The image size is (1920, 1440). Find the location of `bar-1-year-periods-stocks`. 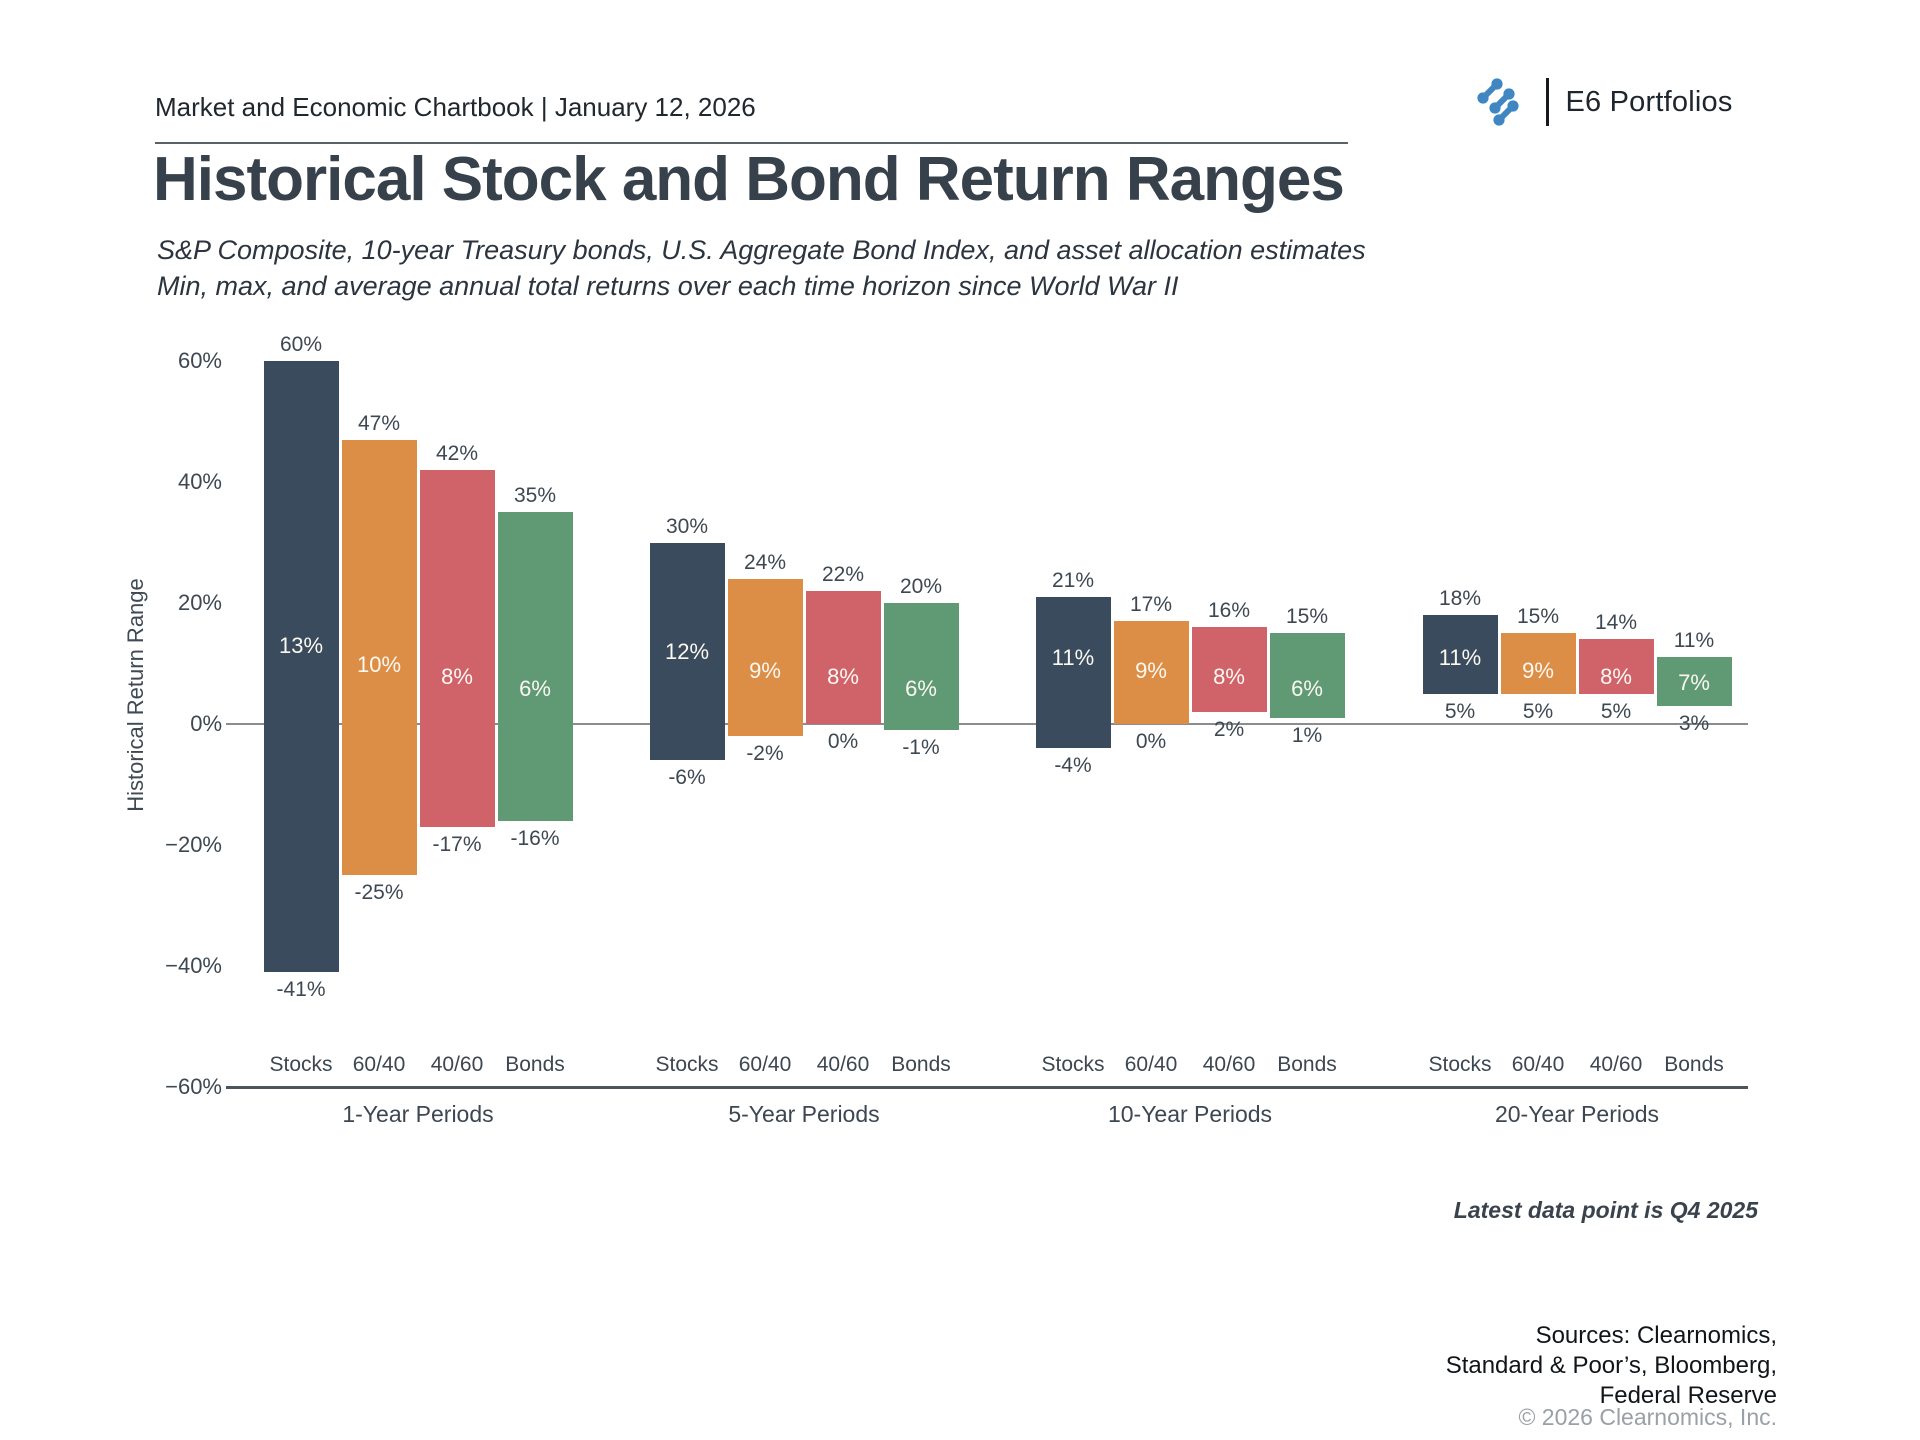

bar-1-year-periods-stocks is located at coordinates (301, 667).